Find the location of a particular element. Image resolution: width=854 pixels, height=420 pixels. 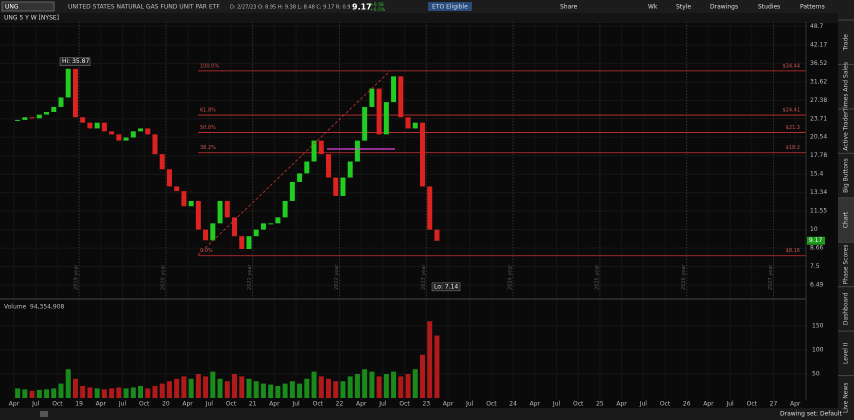

year-label: 2023 year is located at coordinates (424, 277).